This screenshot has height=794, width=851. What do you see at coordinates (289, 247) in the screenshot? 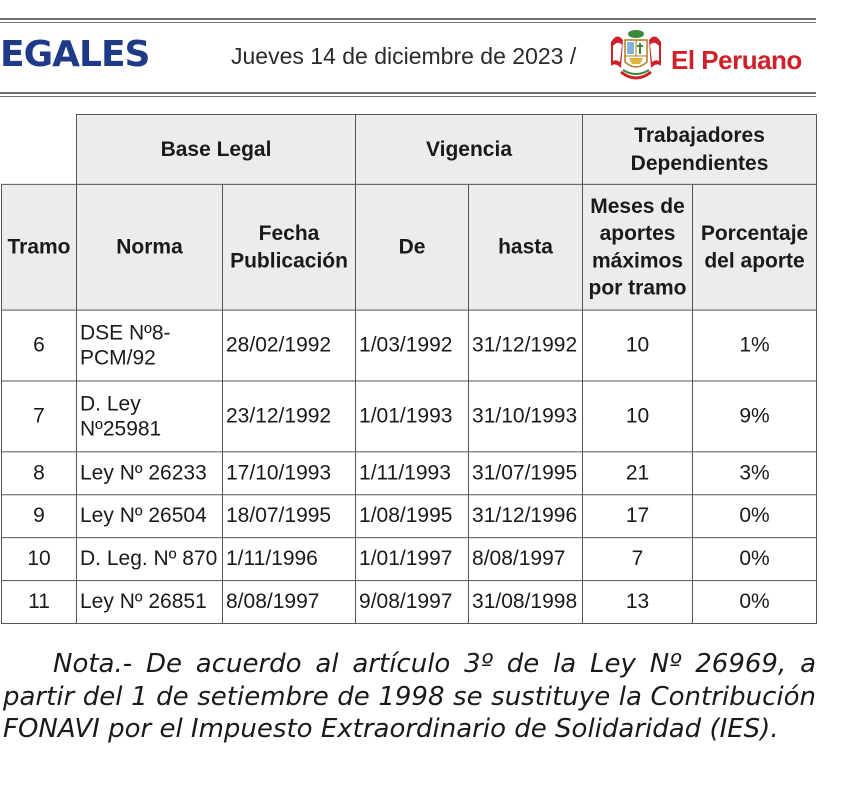
I see `column-header-fecha: Fecha Publicación` at bounding box center [289, 247].